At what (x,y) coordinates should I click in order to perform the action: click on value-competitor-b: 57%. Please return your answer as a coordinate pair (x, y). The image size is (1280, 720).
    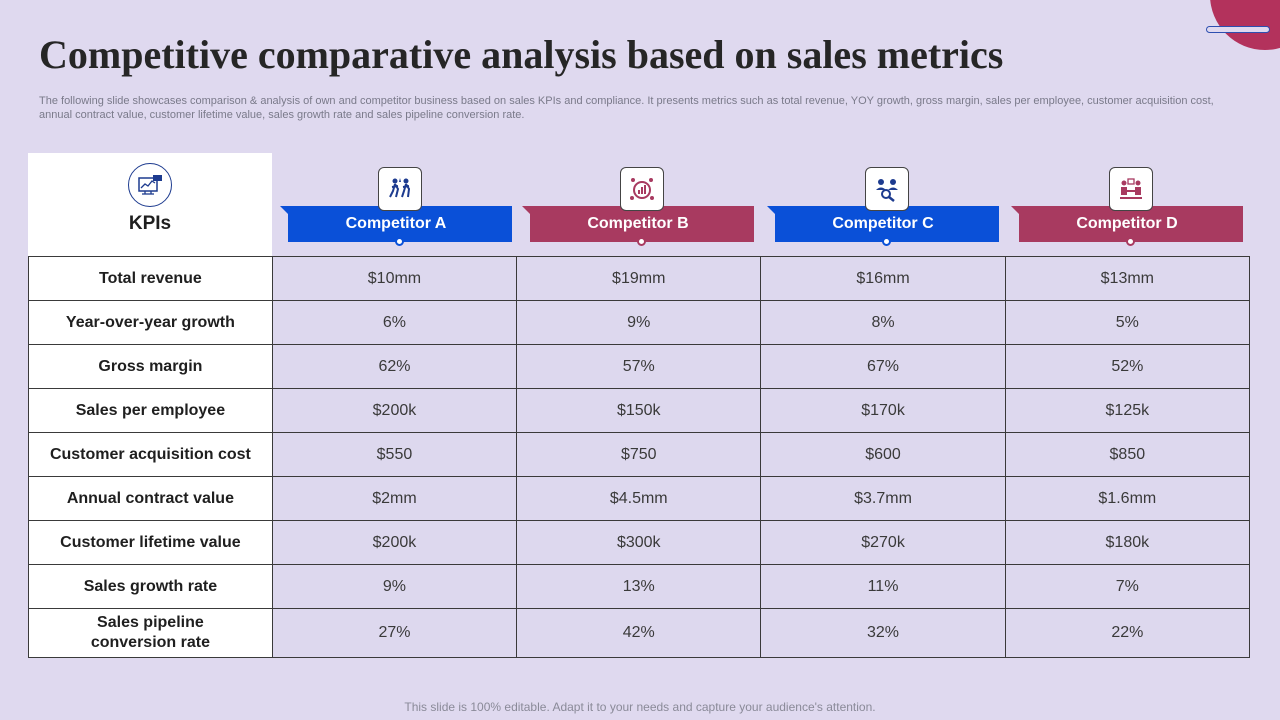
    Looking at the image, I should click on (639, 366).